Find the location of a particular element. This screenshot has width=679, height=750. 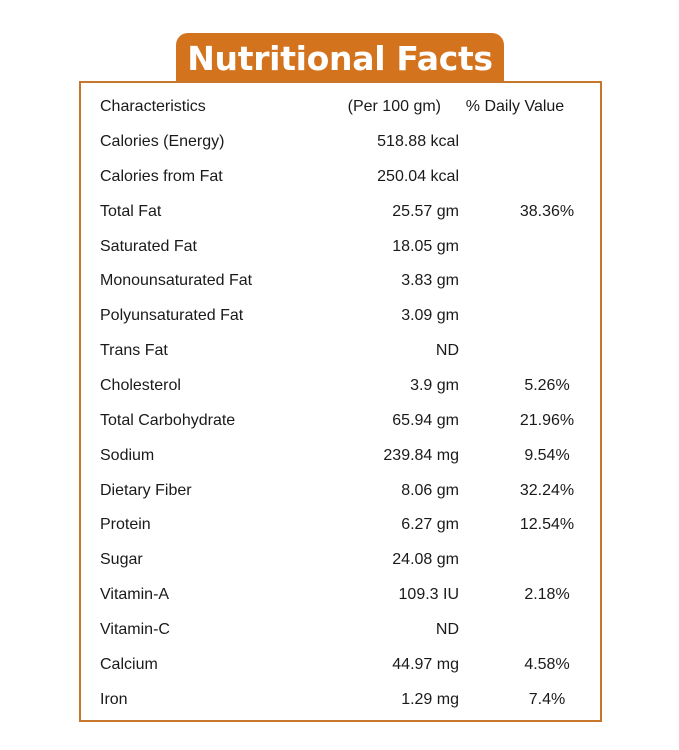

table-row: Cholesterol 3.9 gm 5.26% is located at coordinates (340, 386).